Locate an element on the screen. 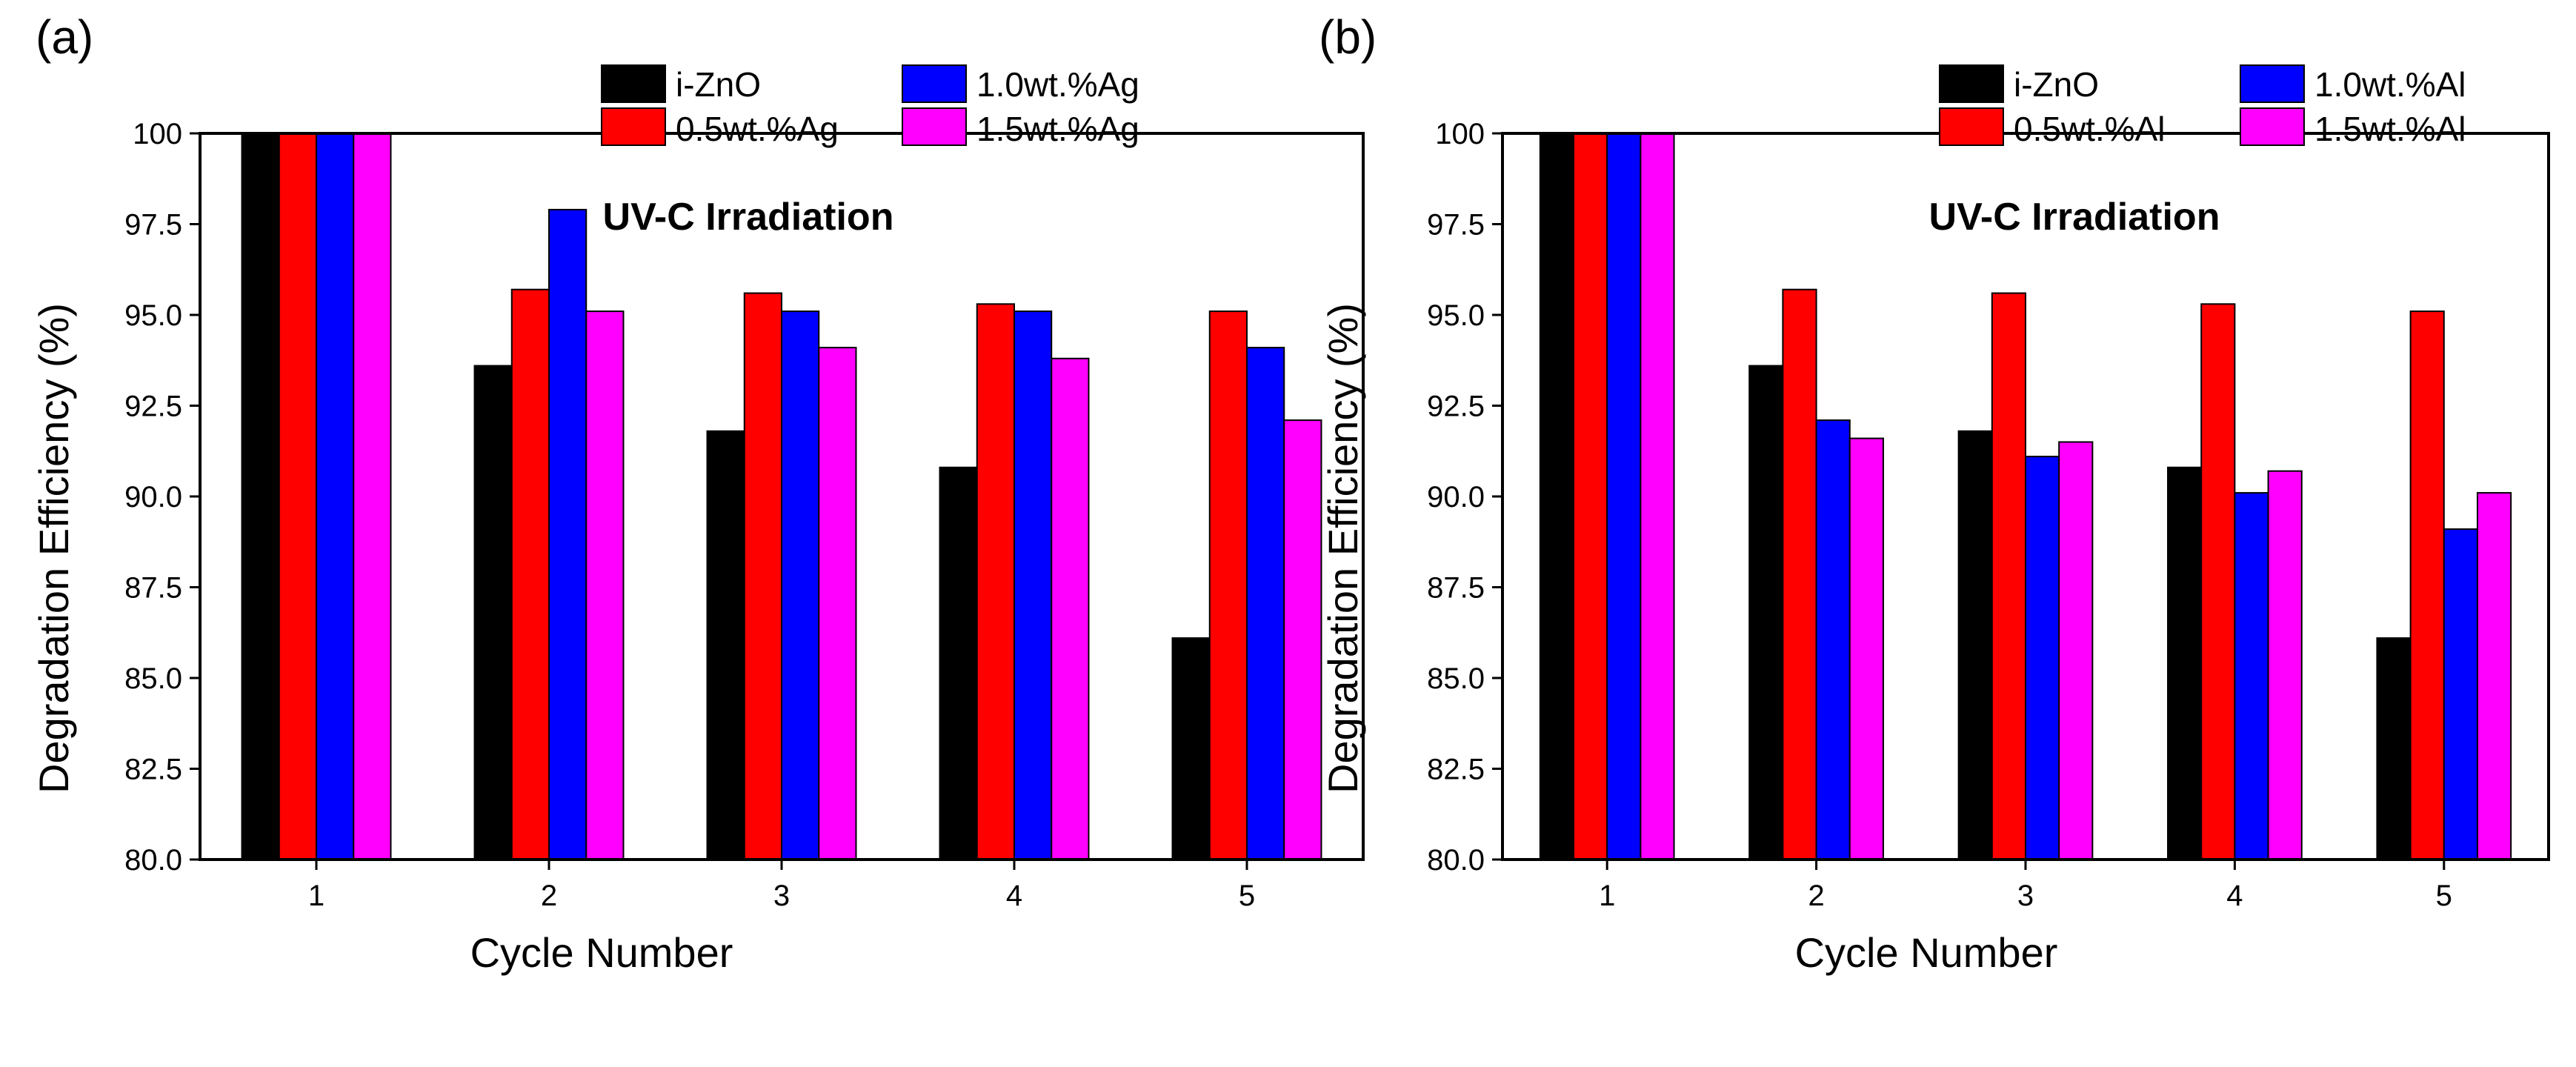 The height and width of the screenshot is (1067, 2576). legend-label: 0.5wt.%Ag is located at coordinates (757, 129).